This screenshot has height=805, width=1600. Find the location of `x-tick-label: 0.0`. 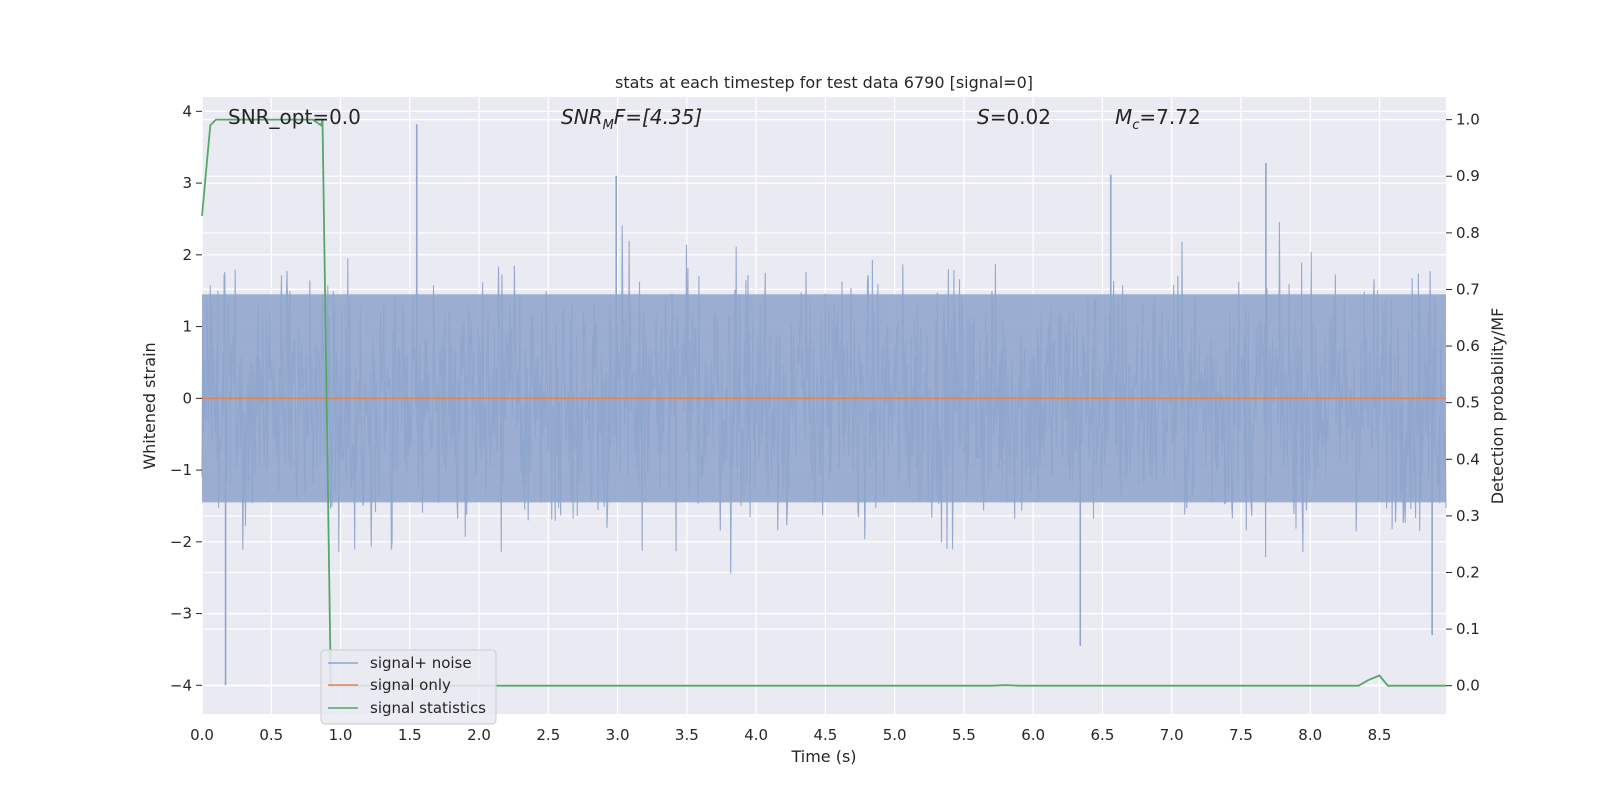

x-tick-label: 0.0 is located at coordinates (202, 735).